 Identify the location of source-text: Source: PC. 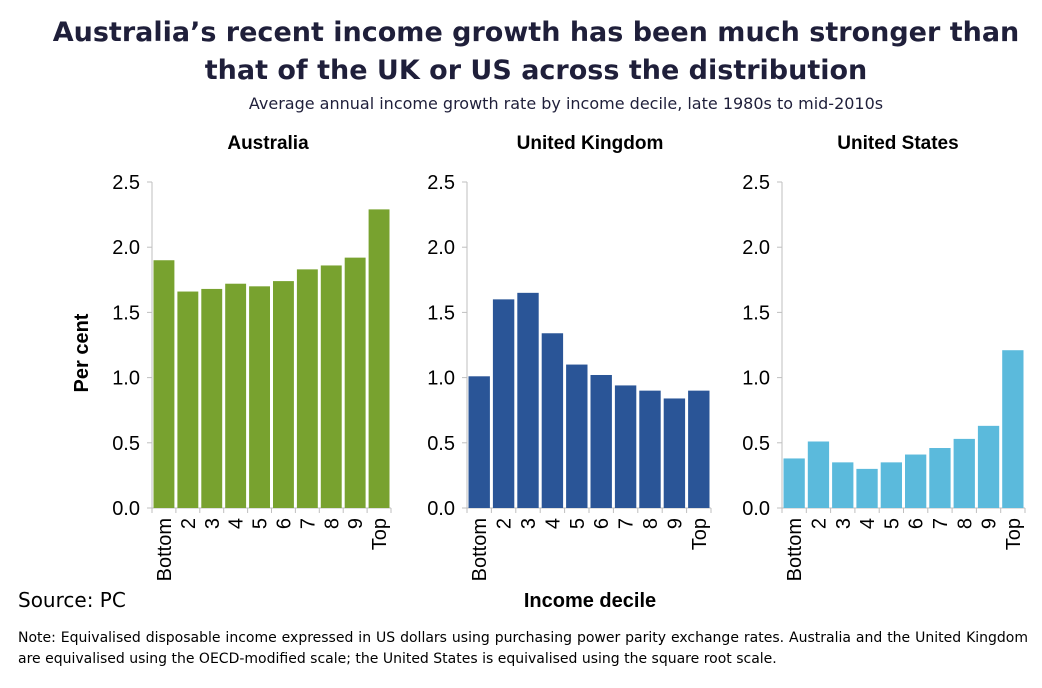
(72, 600).